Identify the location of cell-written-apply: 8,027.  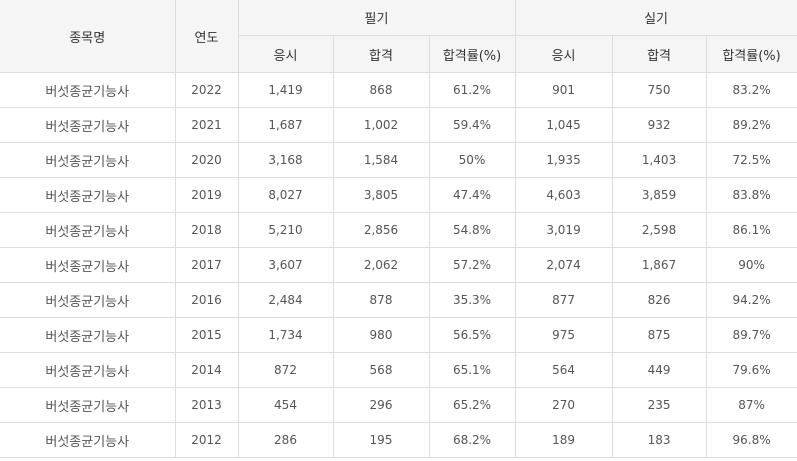
(285, 195).